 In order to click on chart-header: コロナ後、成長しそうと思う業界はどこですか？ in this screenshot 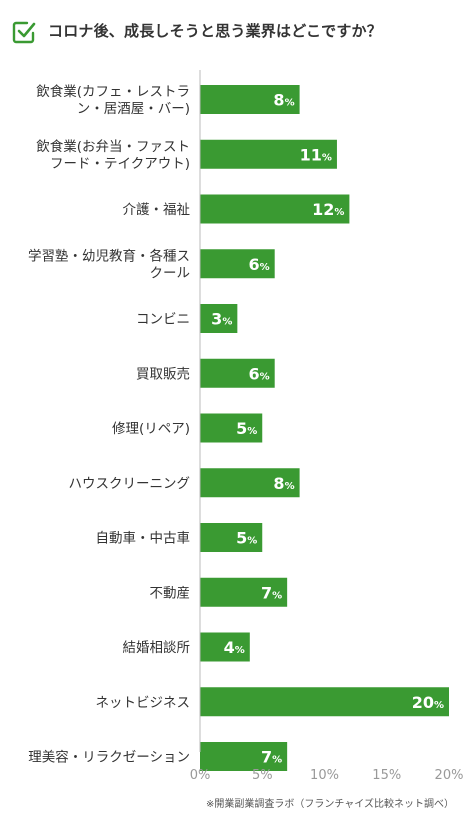, I will do `click(236, 32)`.